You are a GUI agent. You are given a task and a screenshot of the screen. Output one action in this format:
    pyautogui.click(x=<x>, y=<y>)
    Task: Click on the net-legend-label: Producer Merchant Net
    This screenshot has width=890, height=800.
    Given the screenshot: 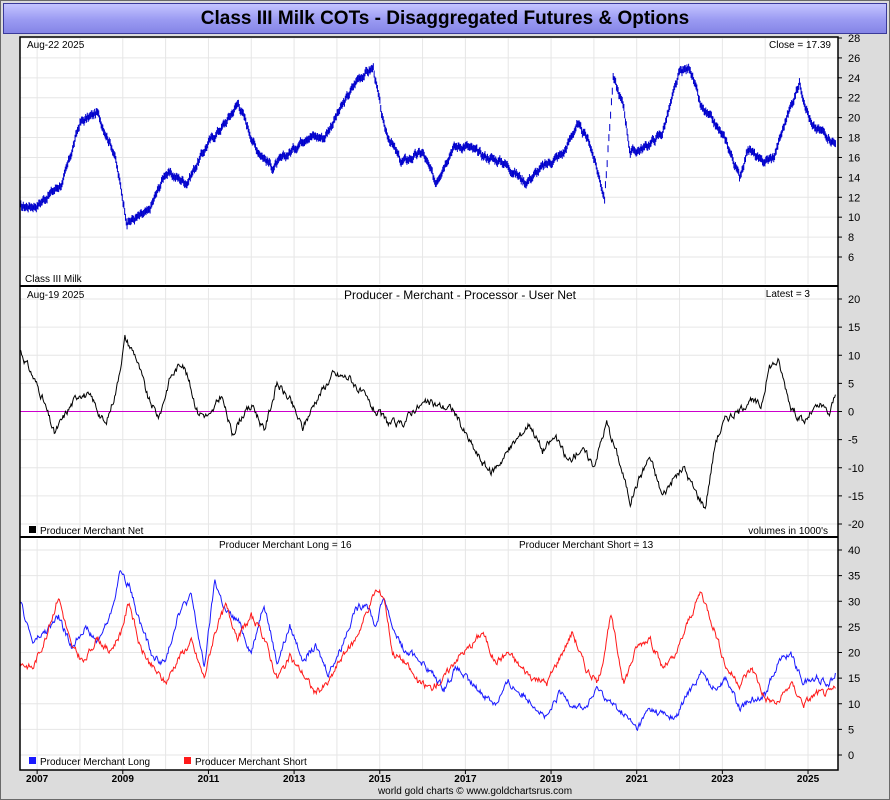 What is the action you would take?
    pyautogui.click(x=92, y=531)
    